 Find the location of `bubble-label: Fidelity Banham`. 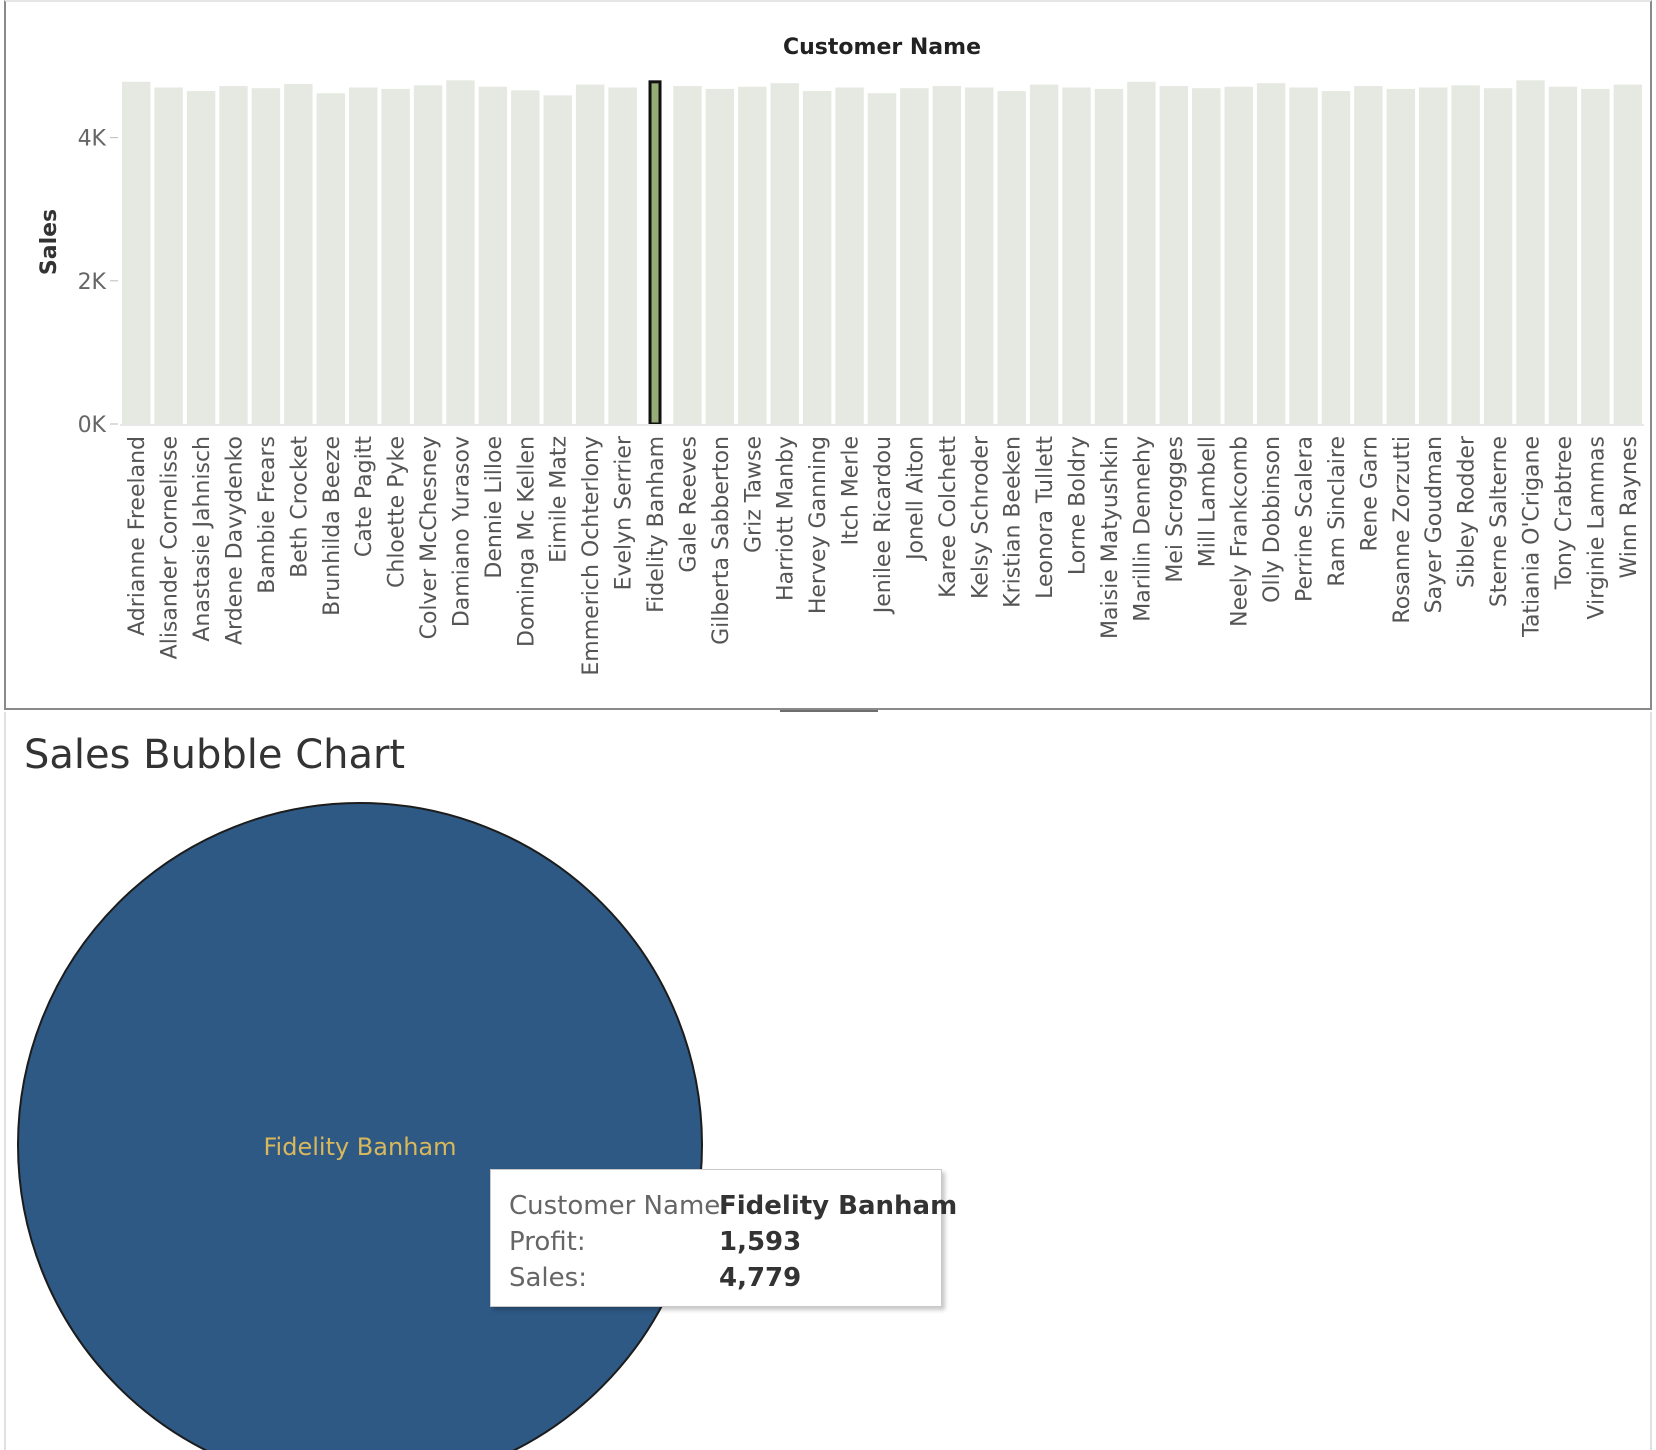

bubble-label: Fidelity Banham is located at coordinates (360, 1147).